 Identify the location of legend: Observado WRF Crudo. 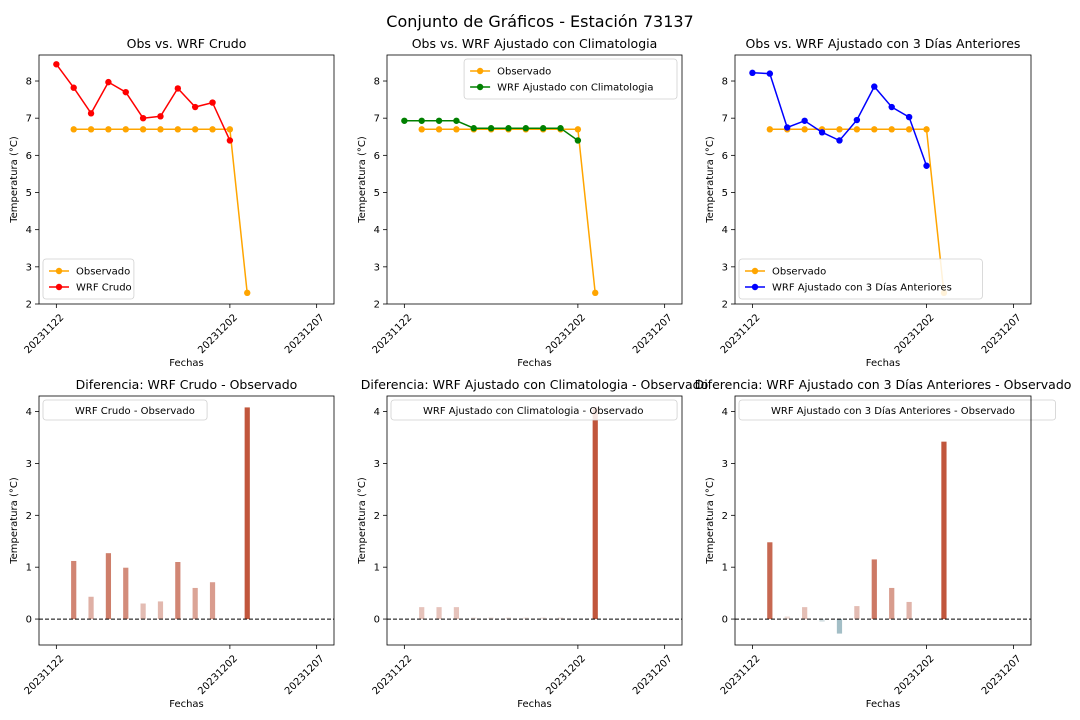
(88, 279).